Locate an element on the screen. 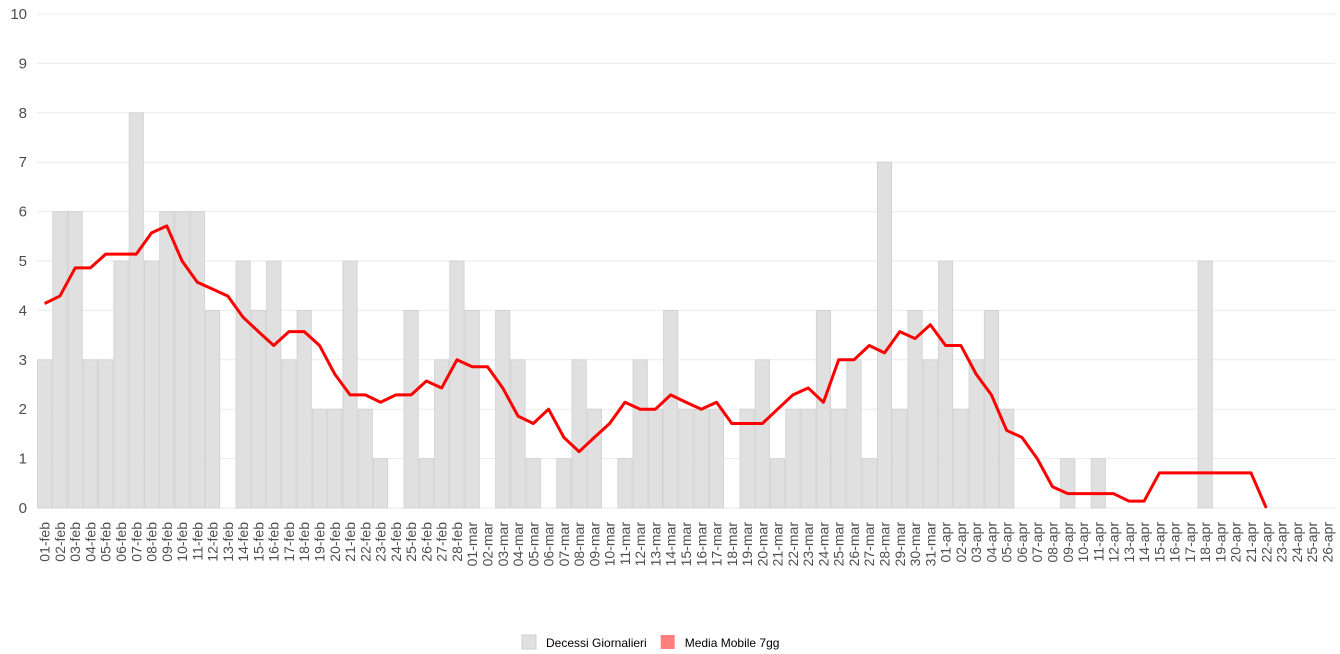 The image size is (1340, 654). x-tick-label: 27-feb is located at coordinates (442, 542).